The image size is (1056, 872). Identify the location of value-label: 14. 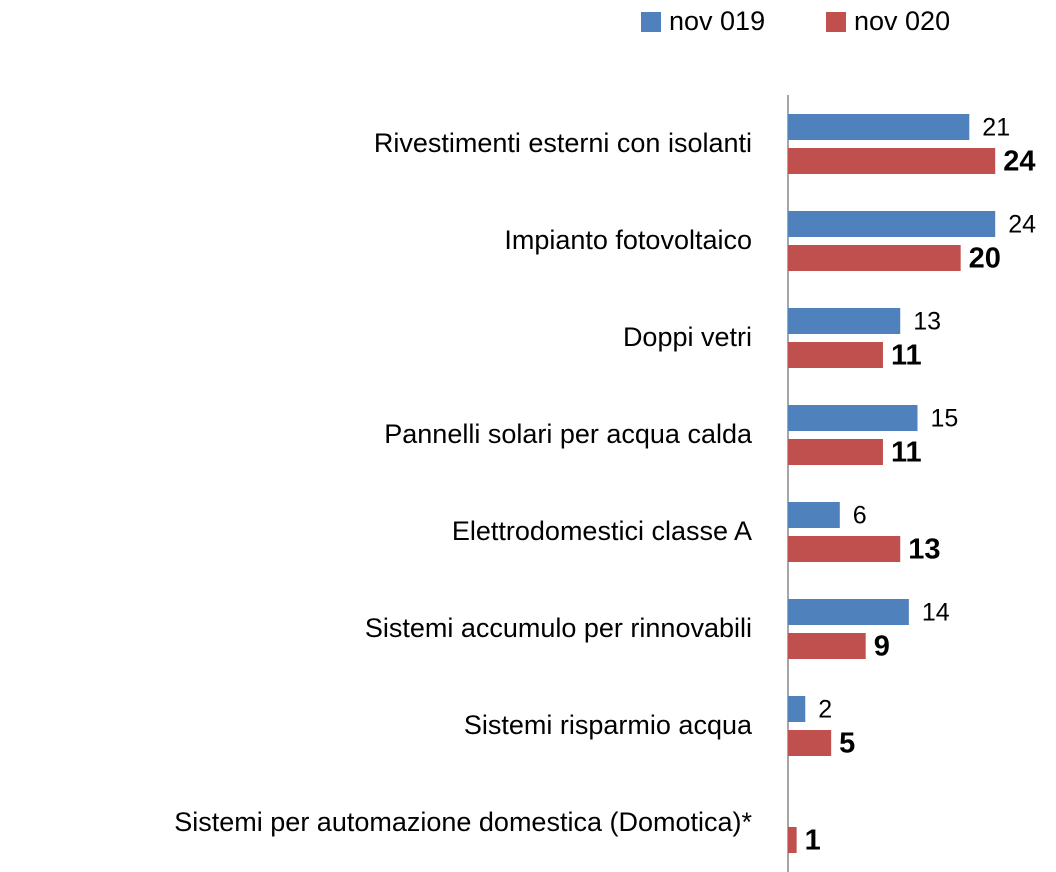
(936, 613).